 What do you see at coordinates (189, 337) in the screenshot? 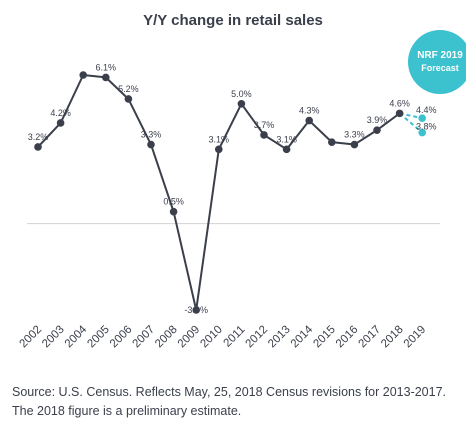
I see `x-tick-2009: 2009` at bounding box center [189, 337].